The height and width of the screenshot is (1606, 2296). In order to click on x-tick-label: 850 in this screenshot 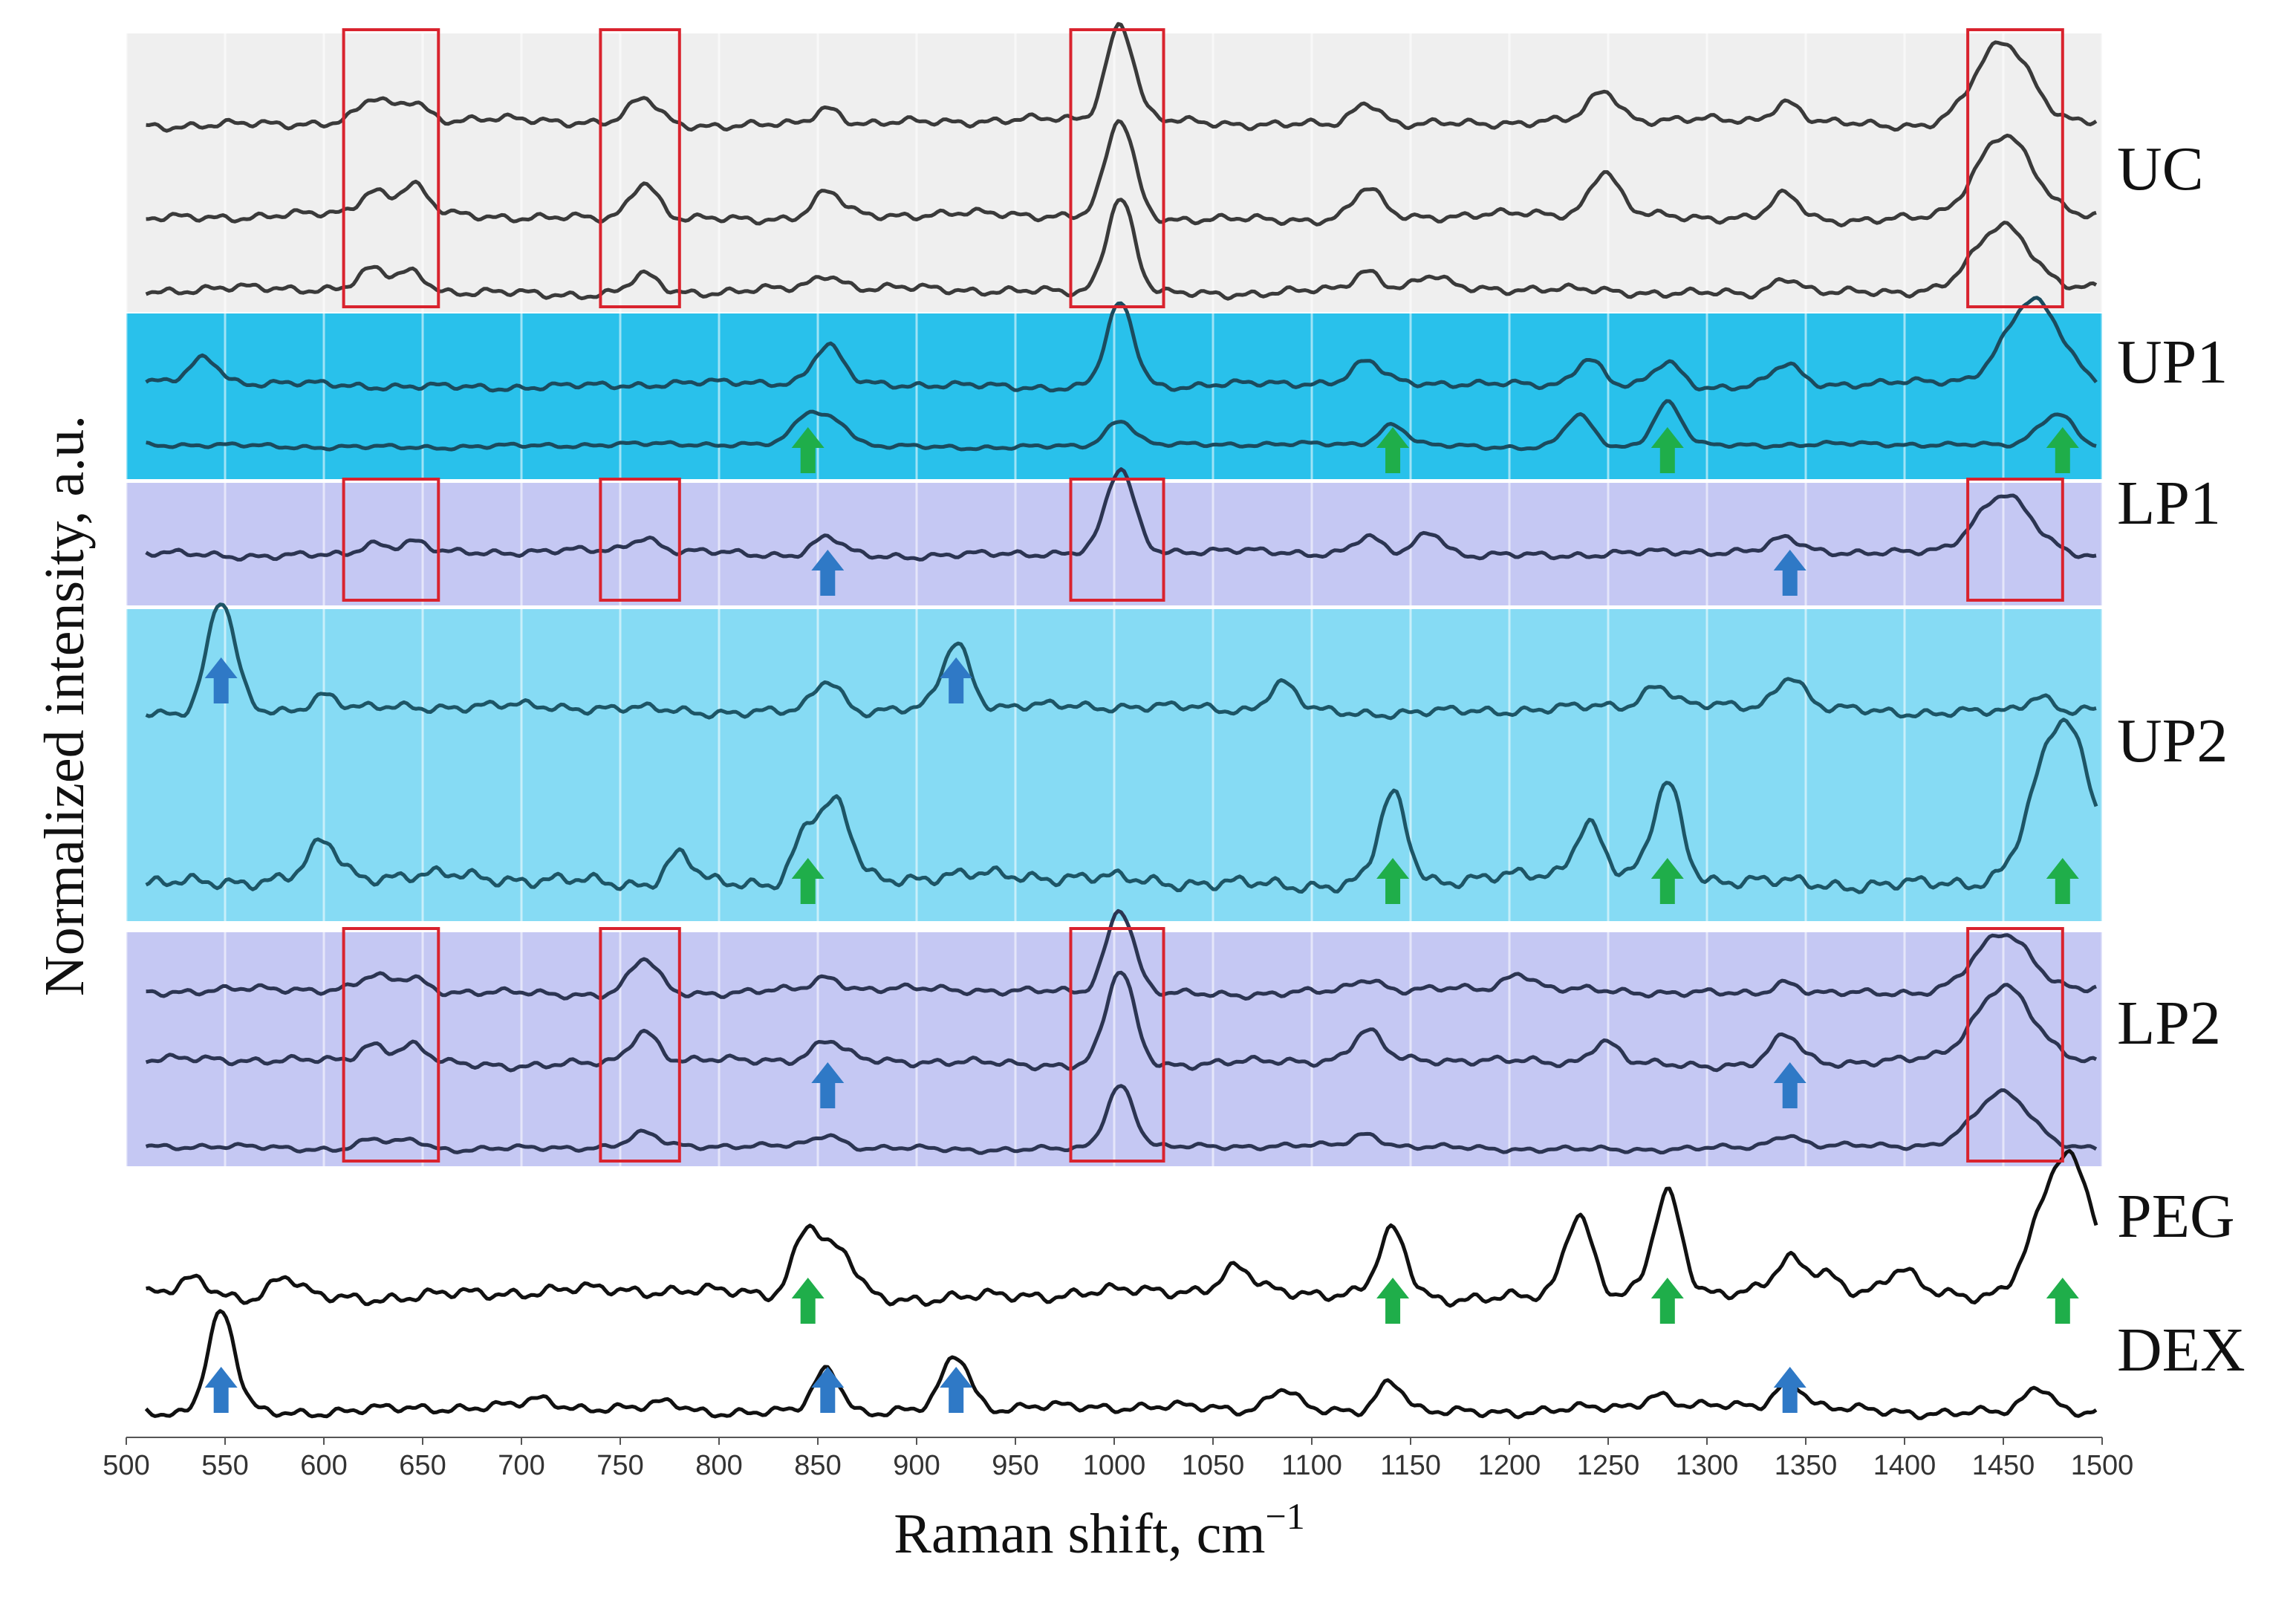, I will do `click(817, 1466)`.